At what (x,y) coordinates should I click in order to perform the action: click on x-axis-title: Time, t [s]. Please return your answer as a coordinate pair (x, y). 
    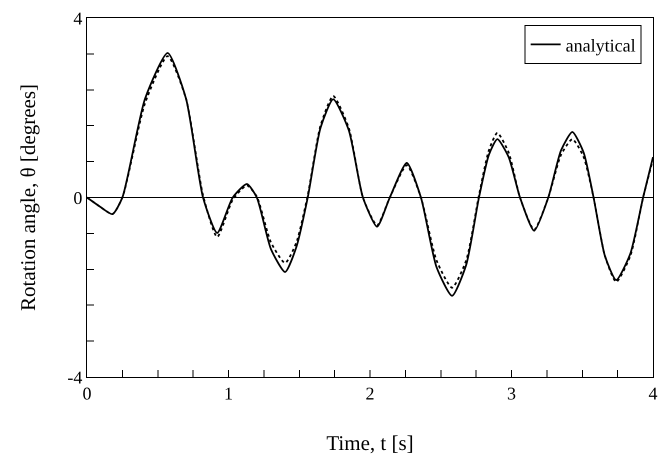
    Looking at the image, I should click on (370, 443).